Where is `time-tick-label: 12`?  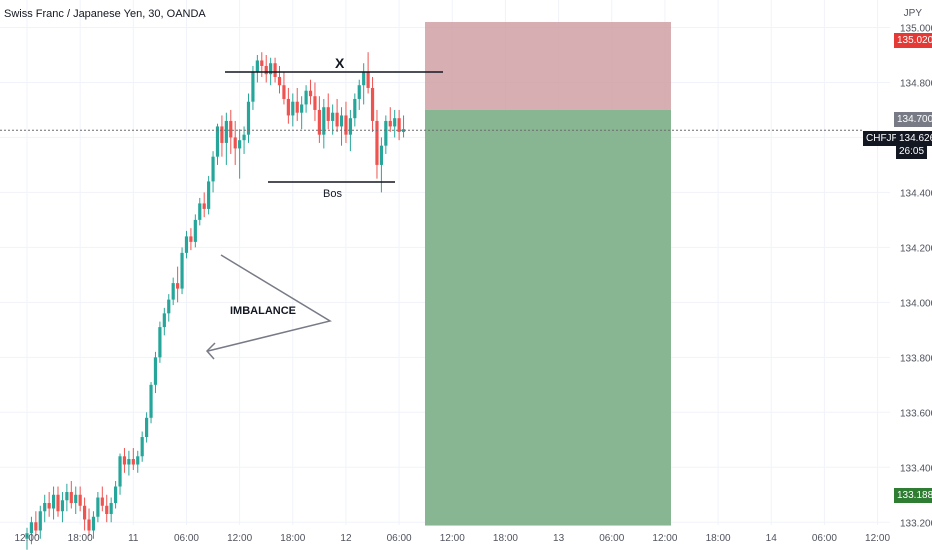 time-tick-label: 12 is located at coordinates (346, 538).